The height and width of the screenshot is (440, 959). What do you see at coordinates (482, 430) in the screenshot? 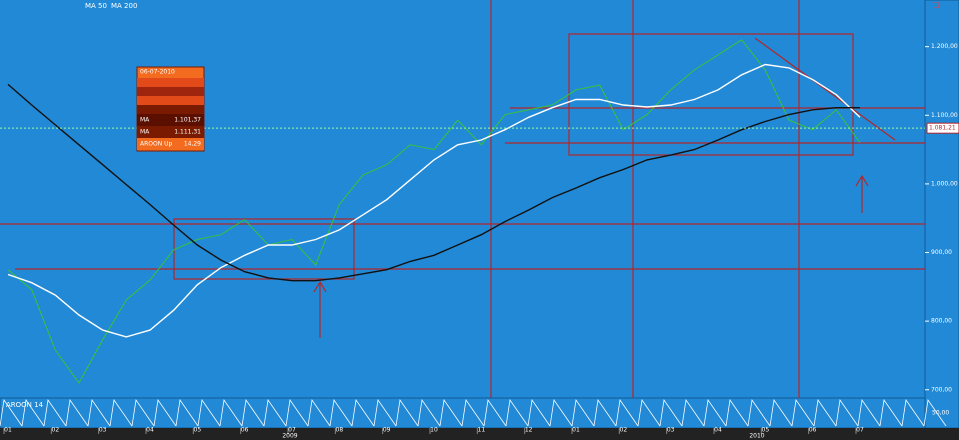
I see `x-tick-label: 11` at bounding box center [482, 430].